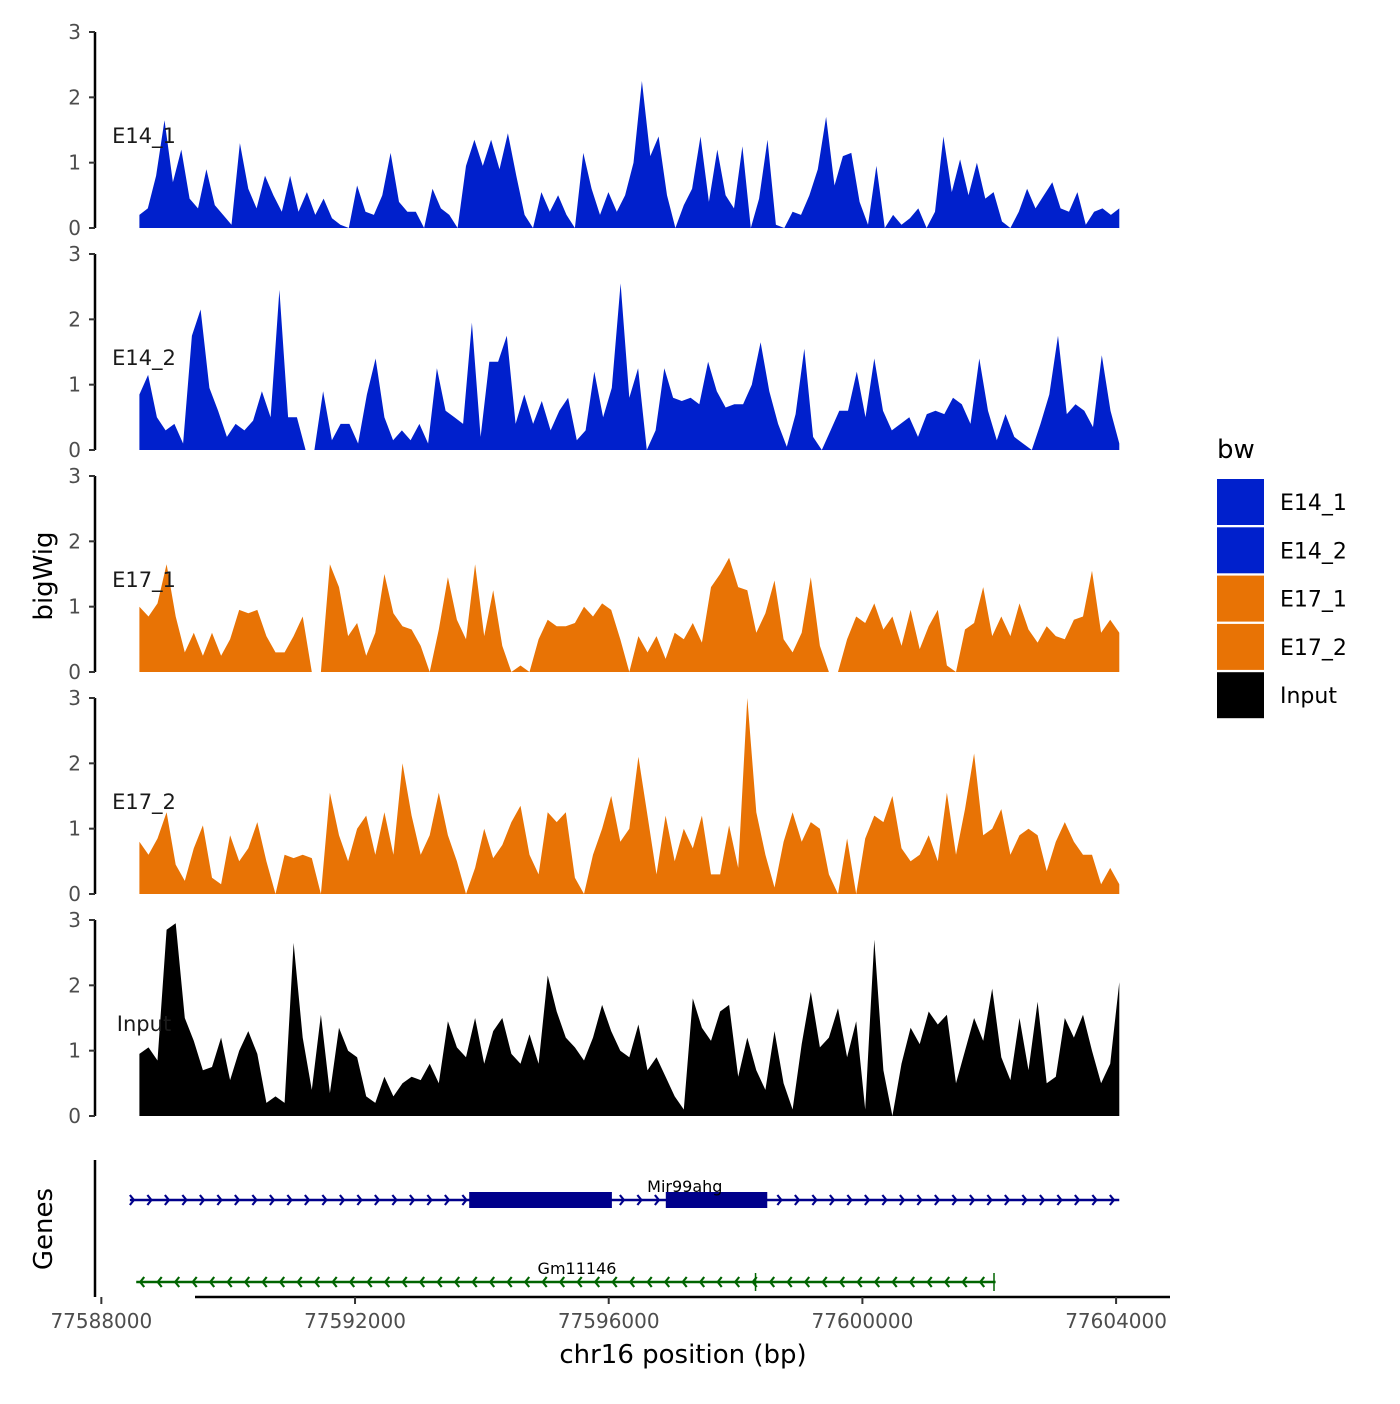 This screenshot has height=1404, width=1400. I want to click on track-E14_2: 0 1 2 3 E14_2, so click(594, 352).